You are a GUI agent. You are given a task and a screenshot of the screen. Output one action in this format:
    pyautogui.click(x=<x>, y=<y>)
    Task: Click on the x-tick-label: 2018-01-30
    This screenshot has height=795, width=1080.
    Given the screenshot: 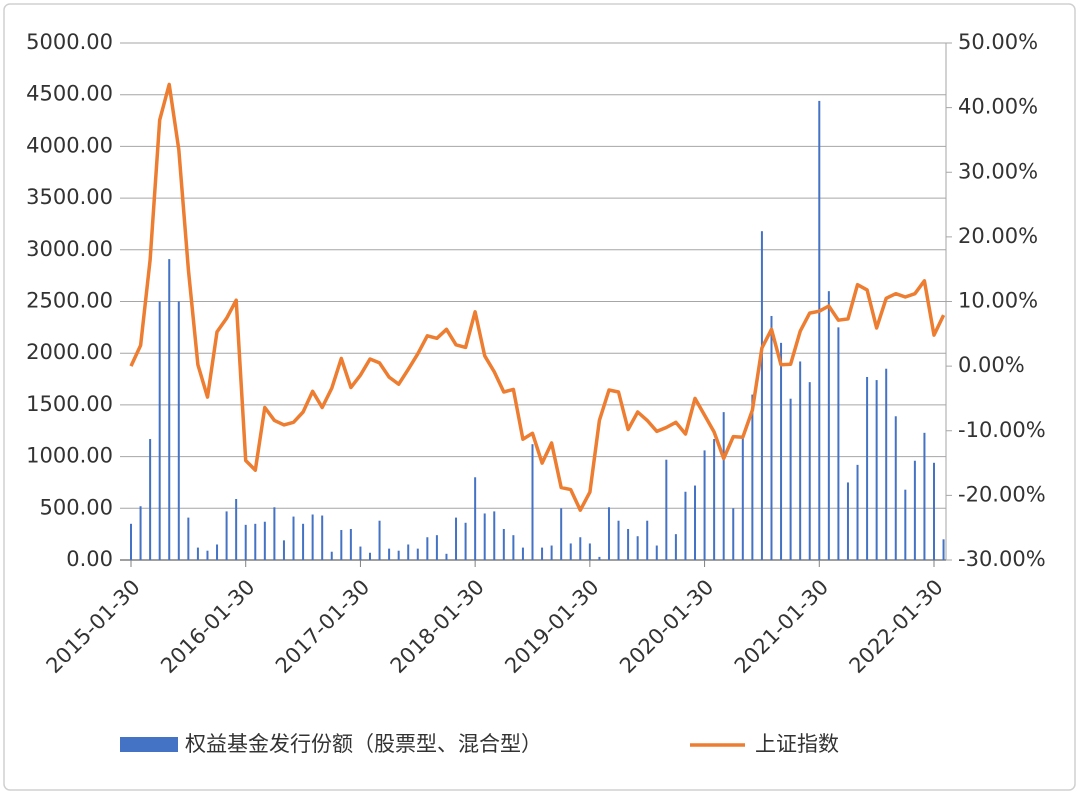 What is the action you would take?
    pyautogui.click(x=437, y=626)
    